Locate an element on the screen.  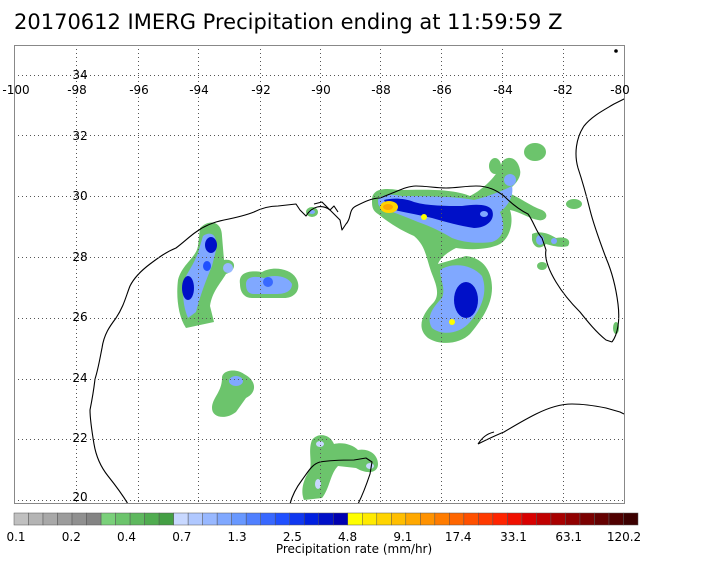
lon-label: -86 is located at coordinates (442, 90).